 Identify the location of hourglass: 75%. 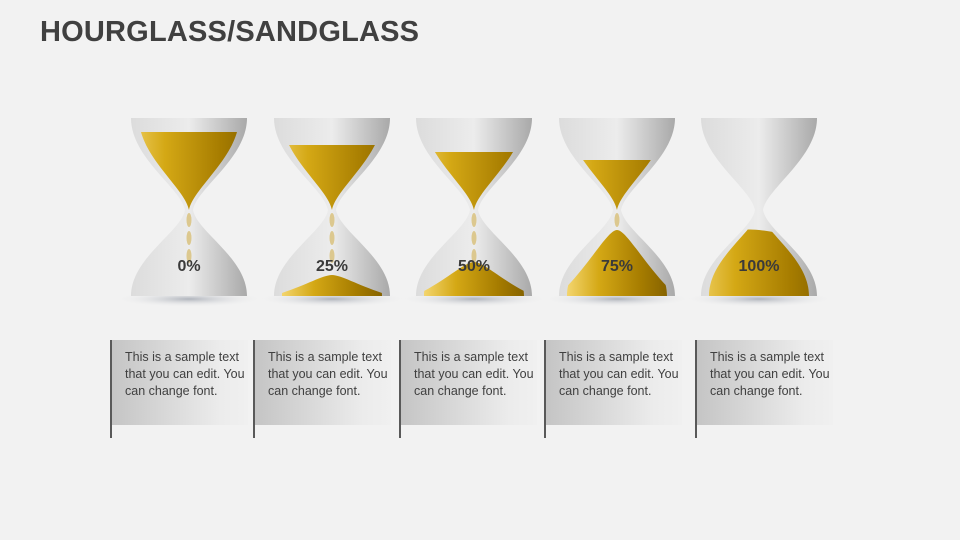
(617, 212).